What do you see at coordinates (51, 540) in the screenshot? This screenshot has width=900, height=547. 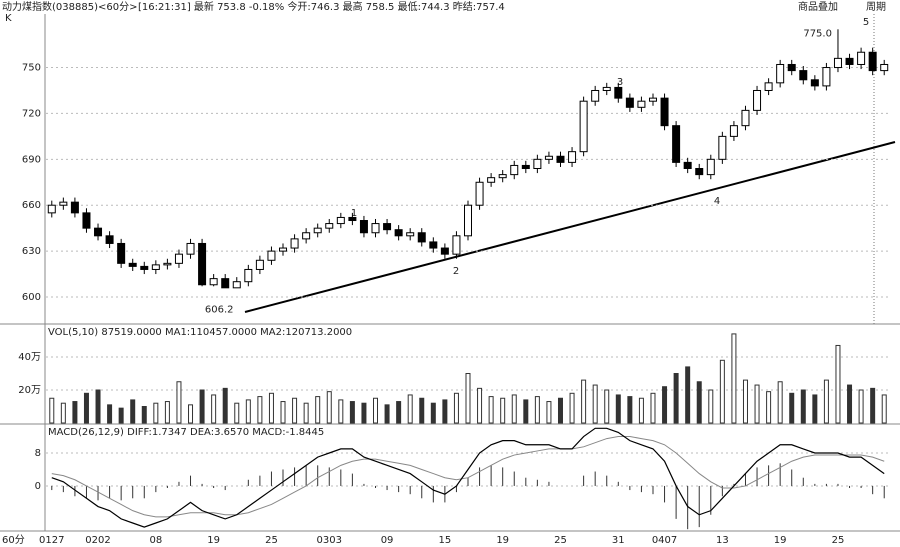 I see `x-tick-label: 0127` at bounding box center [51, 540].